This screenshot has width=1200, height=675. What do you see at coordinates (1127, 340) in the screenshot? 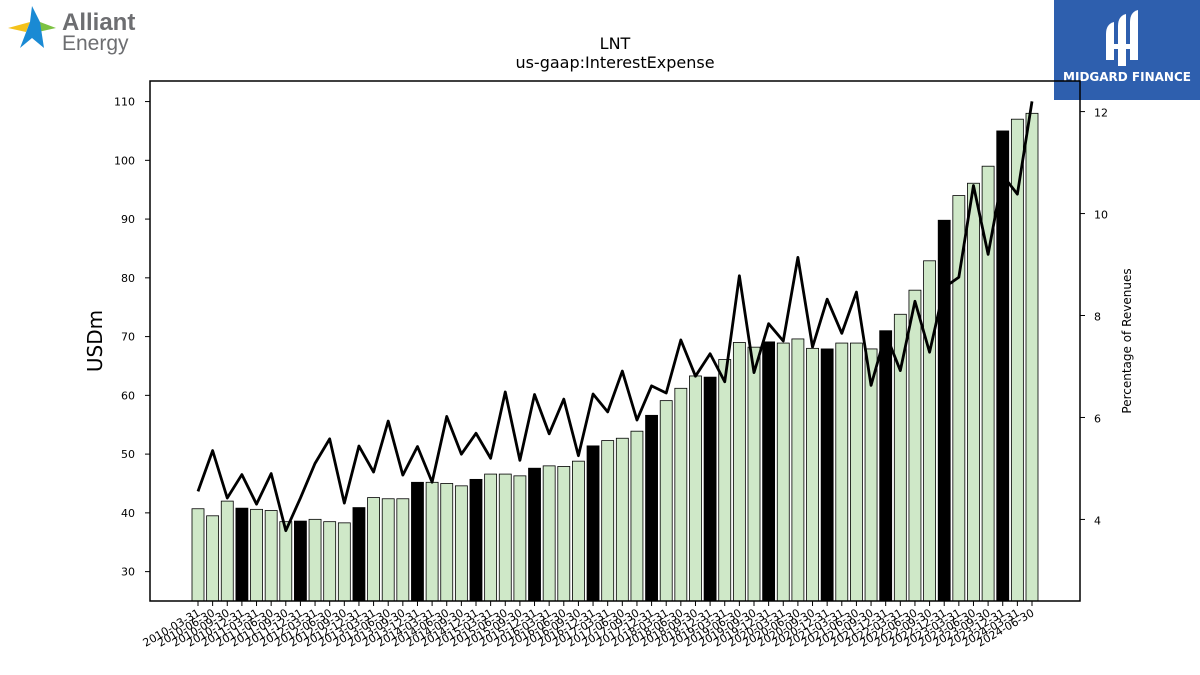
I see `y2-axis-label: Percentage of Revenues` at bounding box center [1127, 340].